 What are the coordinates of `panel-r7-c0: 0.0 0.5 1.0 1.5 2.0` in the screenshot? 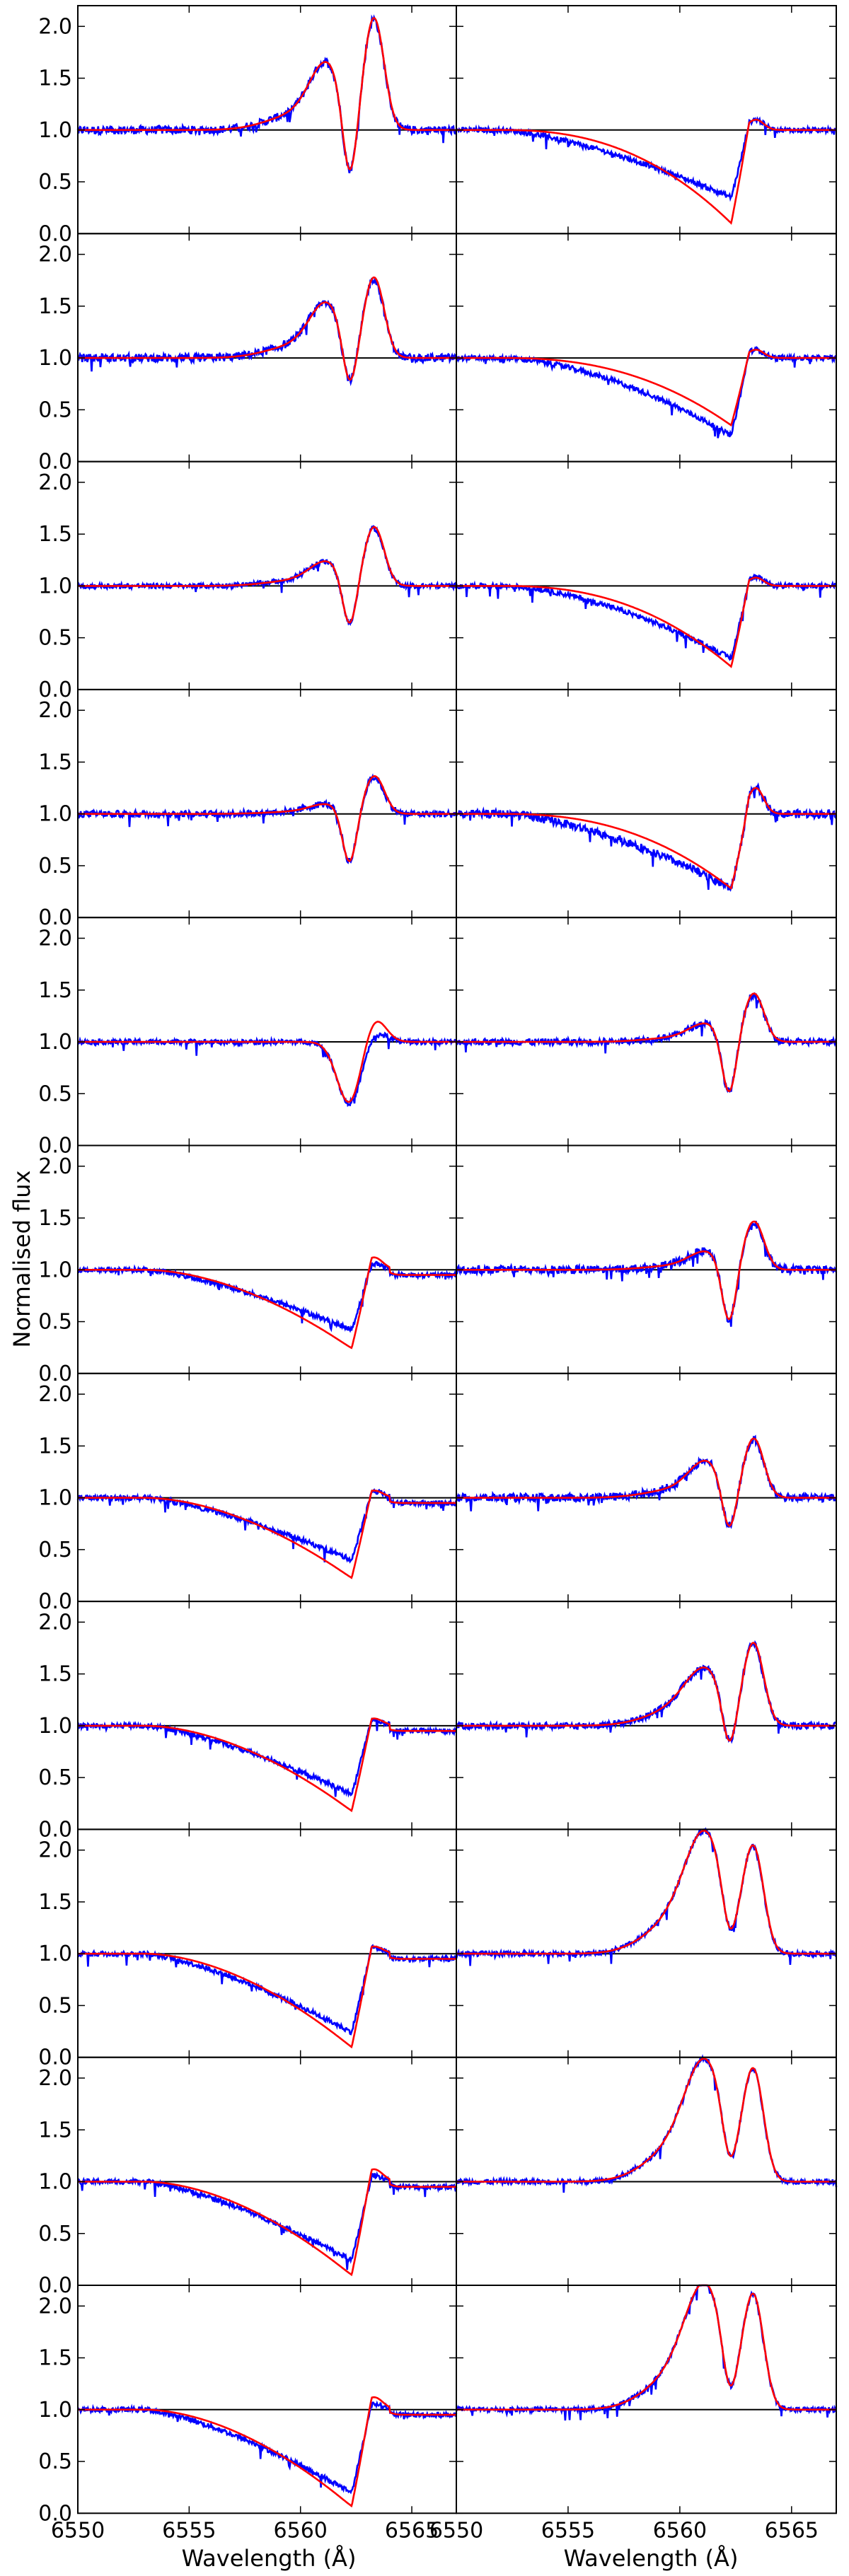 It's located at (247, 1721).